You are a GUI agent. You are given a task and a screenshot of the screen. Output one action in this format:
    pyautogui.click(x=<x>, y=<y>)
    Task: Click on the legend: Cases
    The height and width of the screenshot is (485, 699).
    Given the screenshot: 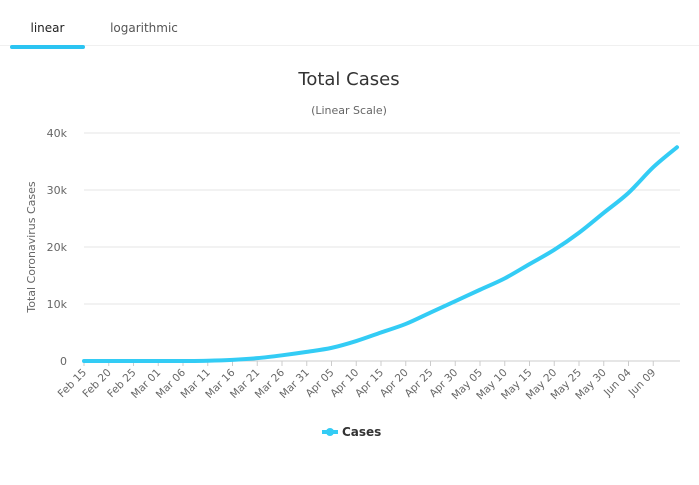 What is the action you would take?
    pyautogui.click(x=351, y=432)
    